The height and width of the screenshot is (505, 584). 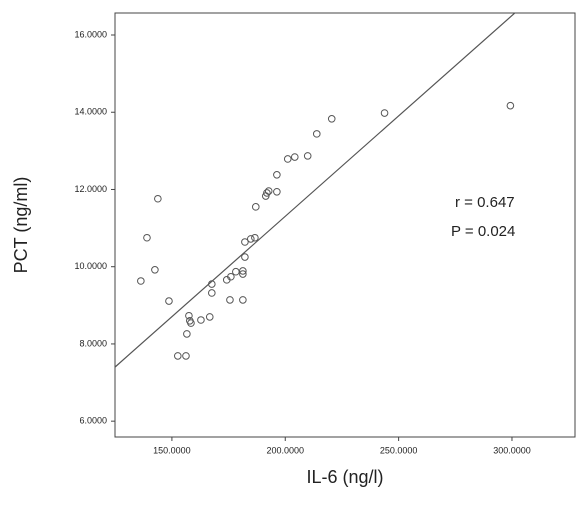 What do you see at coordinates (512, 450) in the screenshot?
I see `x-tick-label: 300.0000` at bounding box center [512, 450].